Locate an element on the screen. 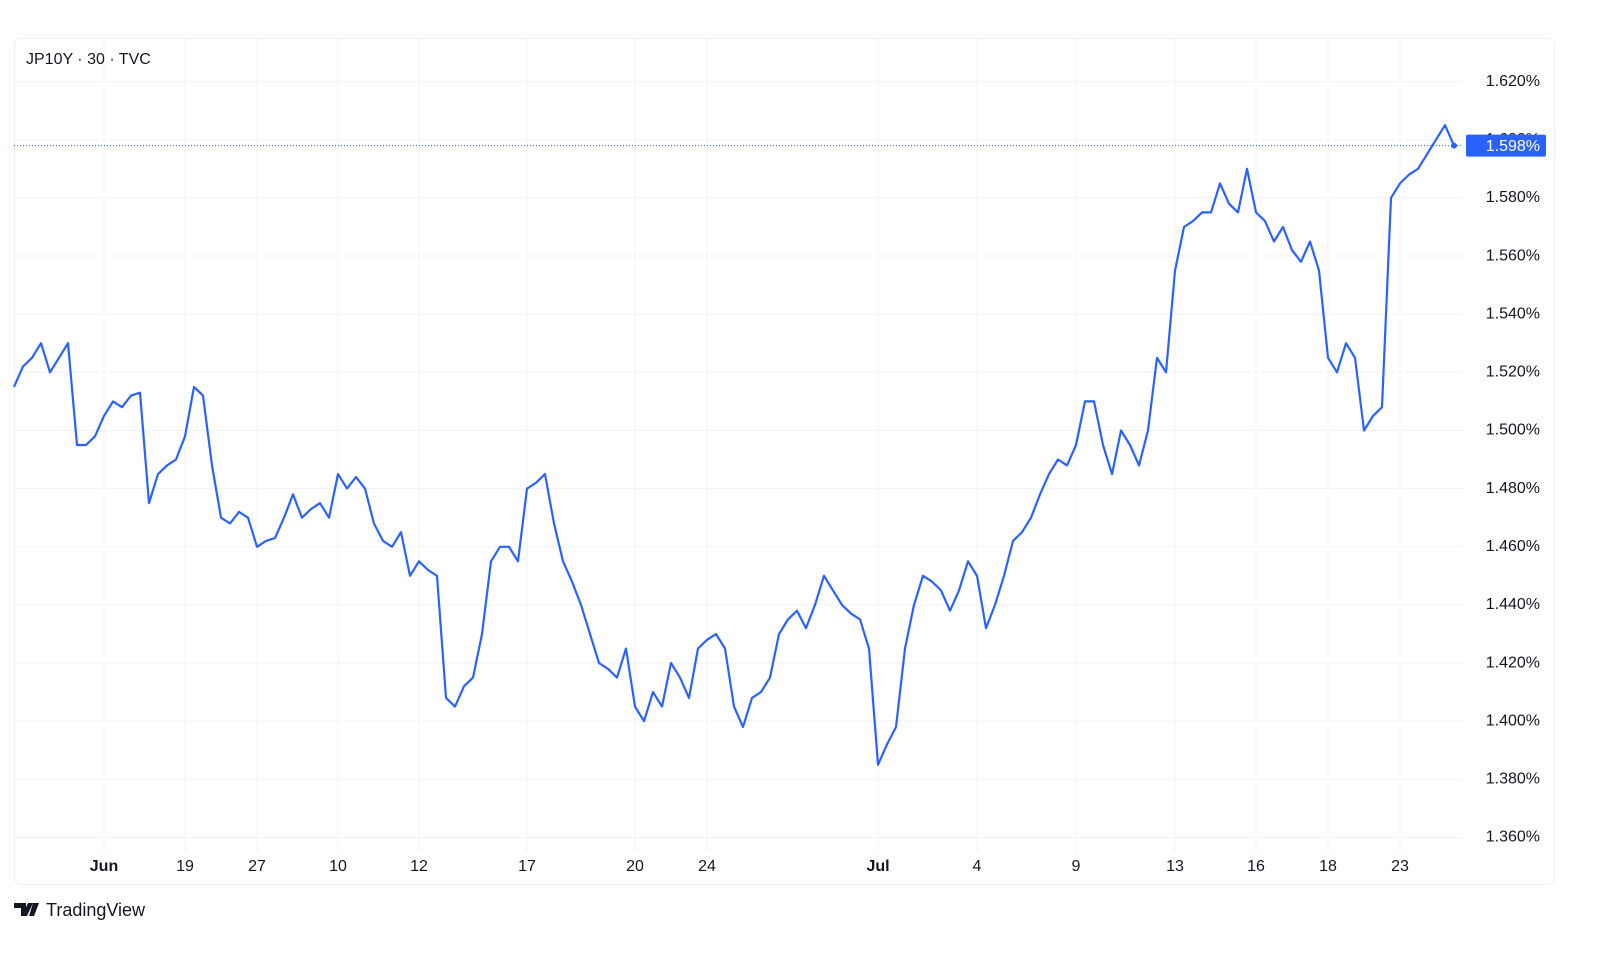 The width and height of the screenshot is (1600, 954). x-tick-label: 9 is located at coordinates (1076, 866).